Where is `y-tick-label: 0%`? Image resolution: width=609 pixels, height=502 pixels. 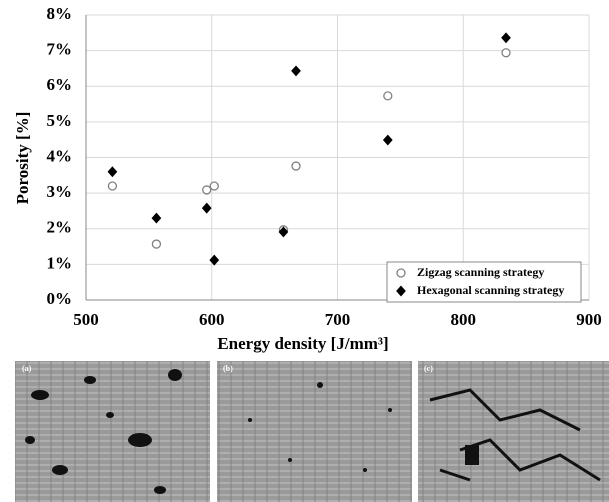
y-tick-label: 0% is located at coordinates (60, 298).